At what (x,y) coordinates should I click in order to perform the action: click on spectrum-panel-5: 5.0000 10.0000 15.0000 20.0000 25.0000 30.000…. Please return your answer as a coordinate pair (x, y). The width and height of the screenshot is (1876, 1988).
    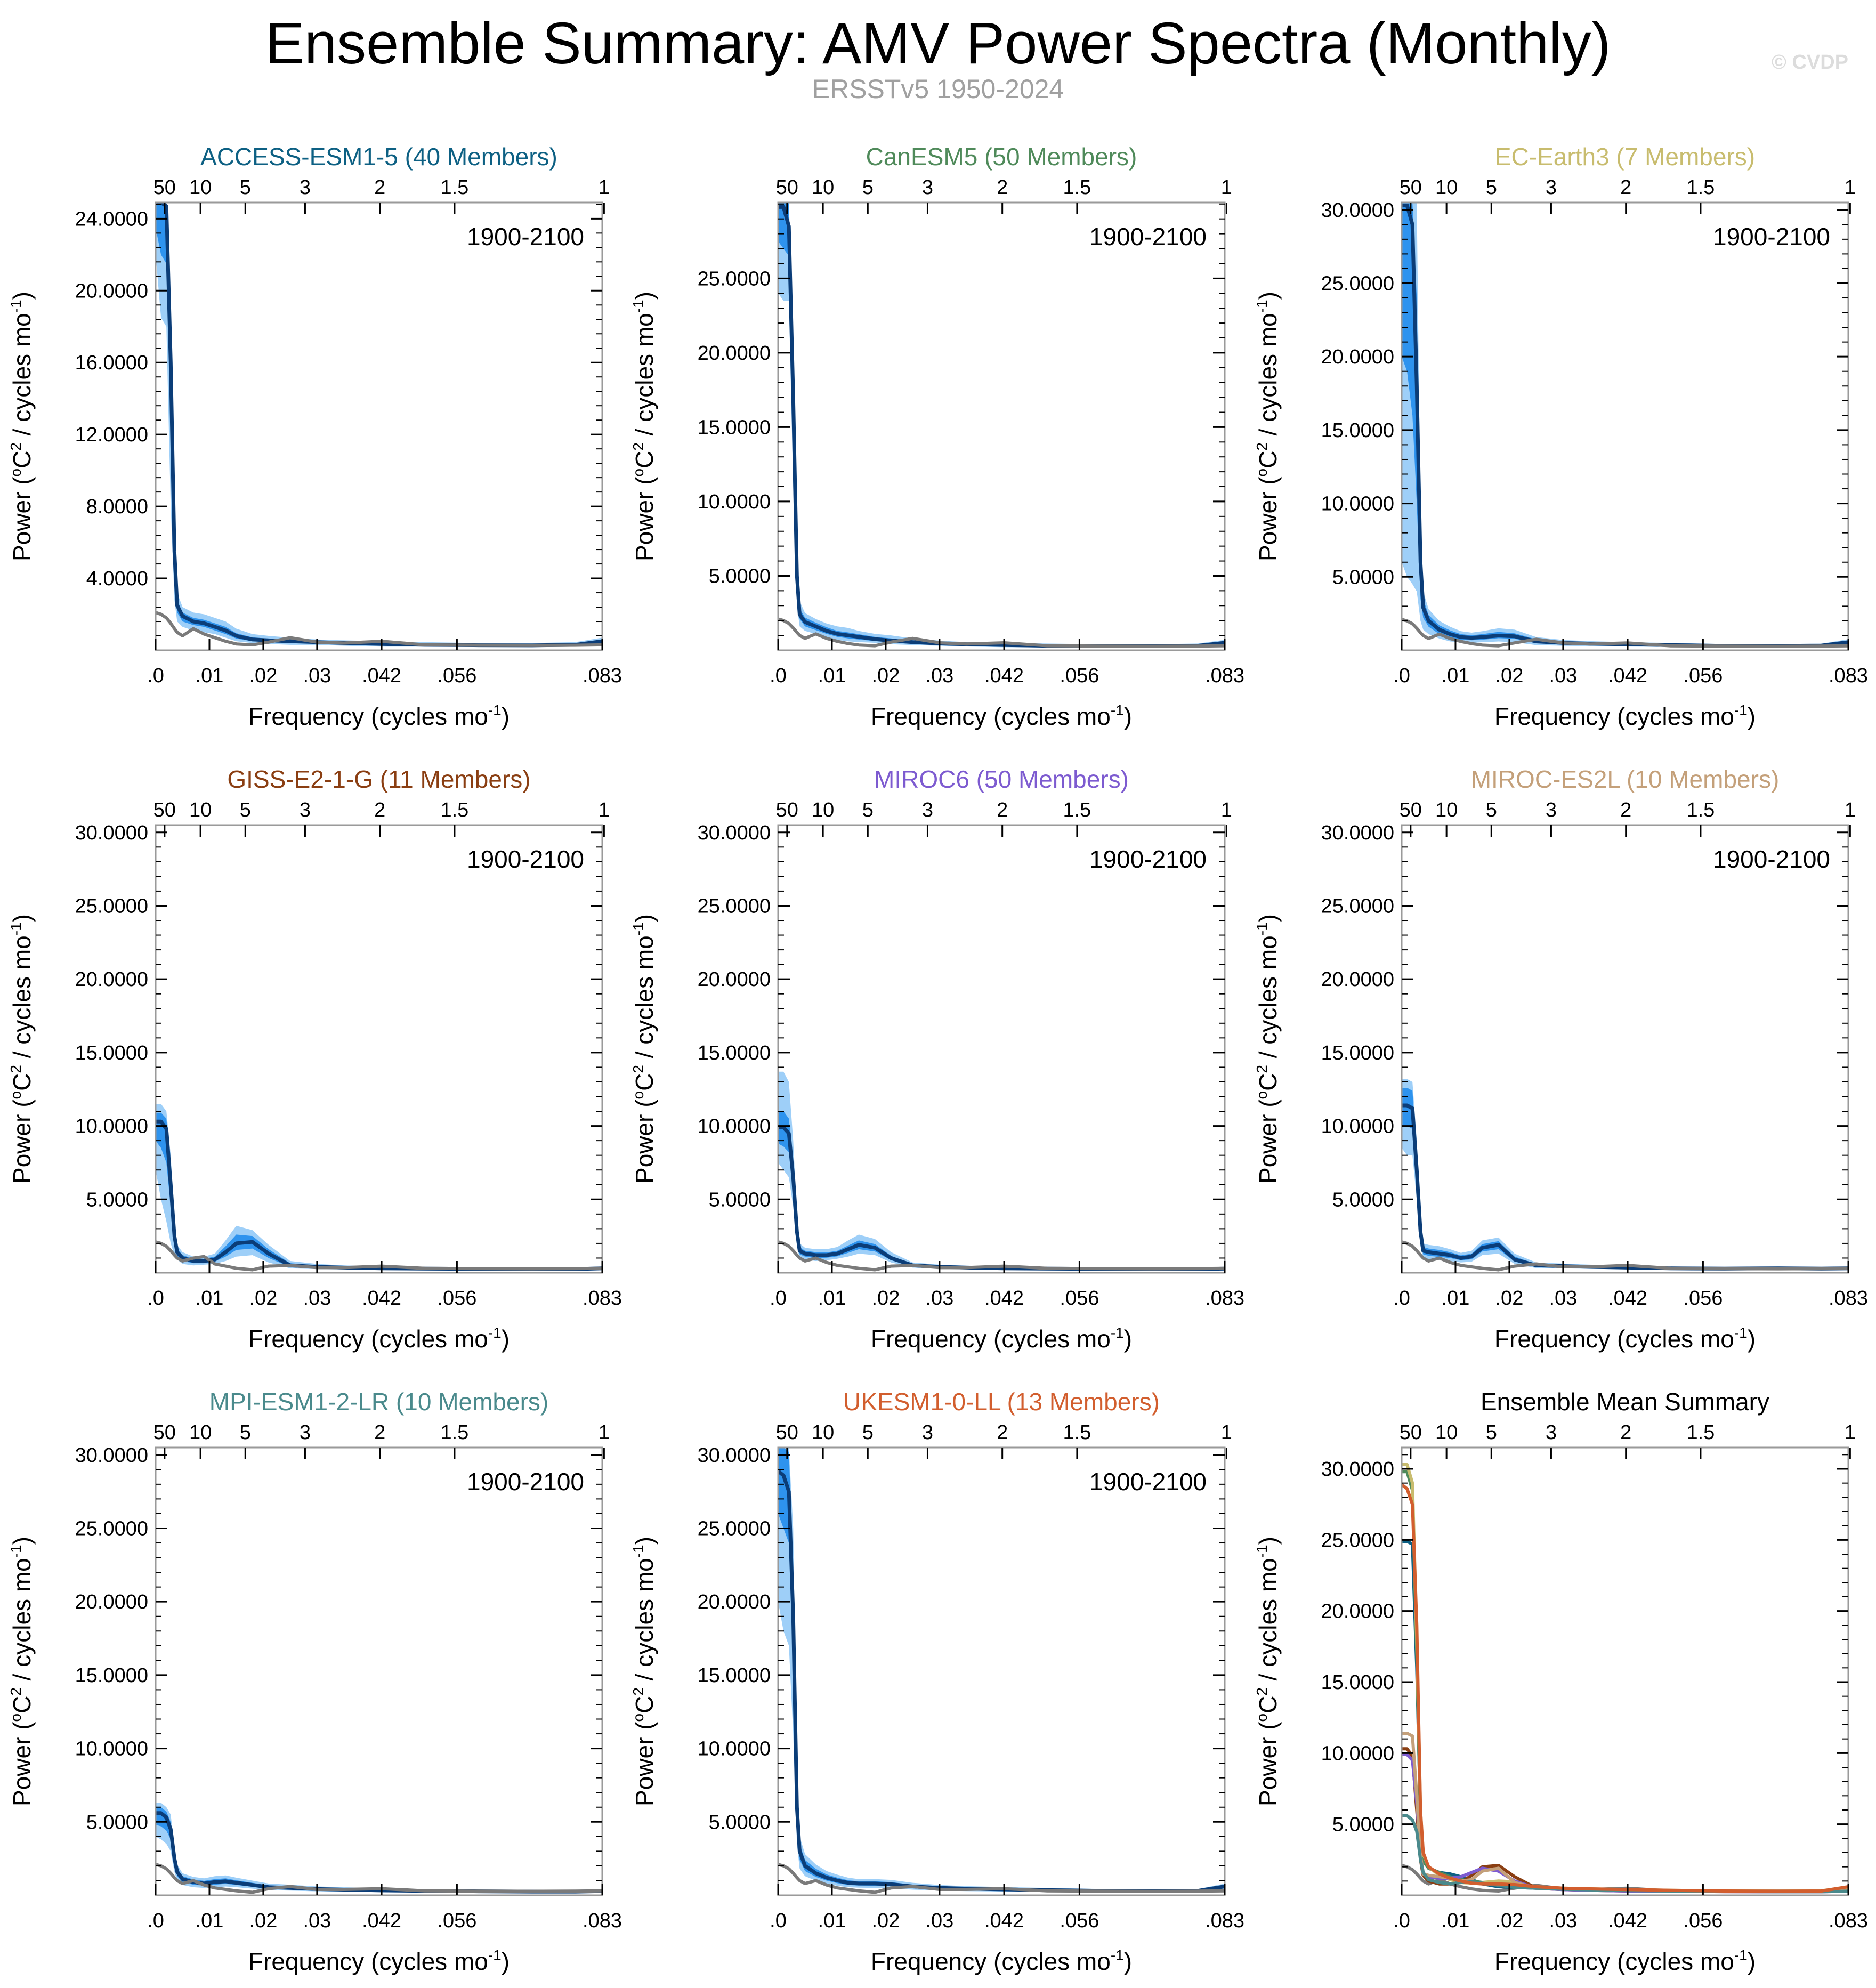
    Looking at the image, I should click on (937, 1059).